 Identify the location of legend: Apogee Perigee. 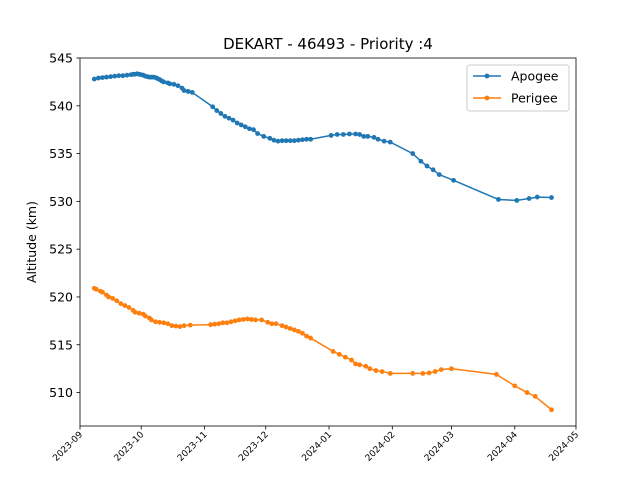
(518, 88).